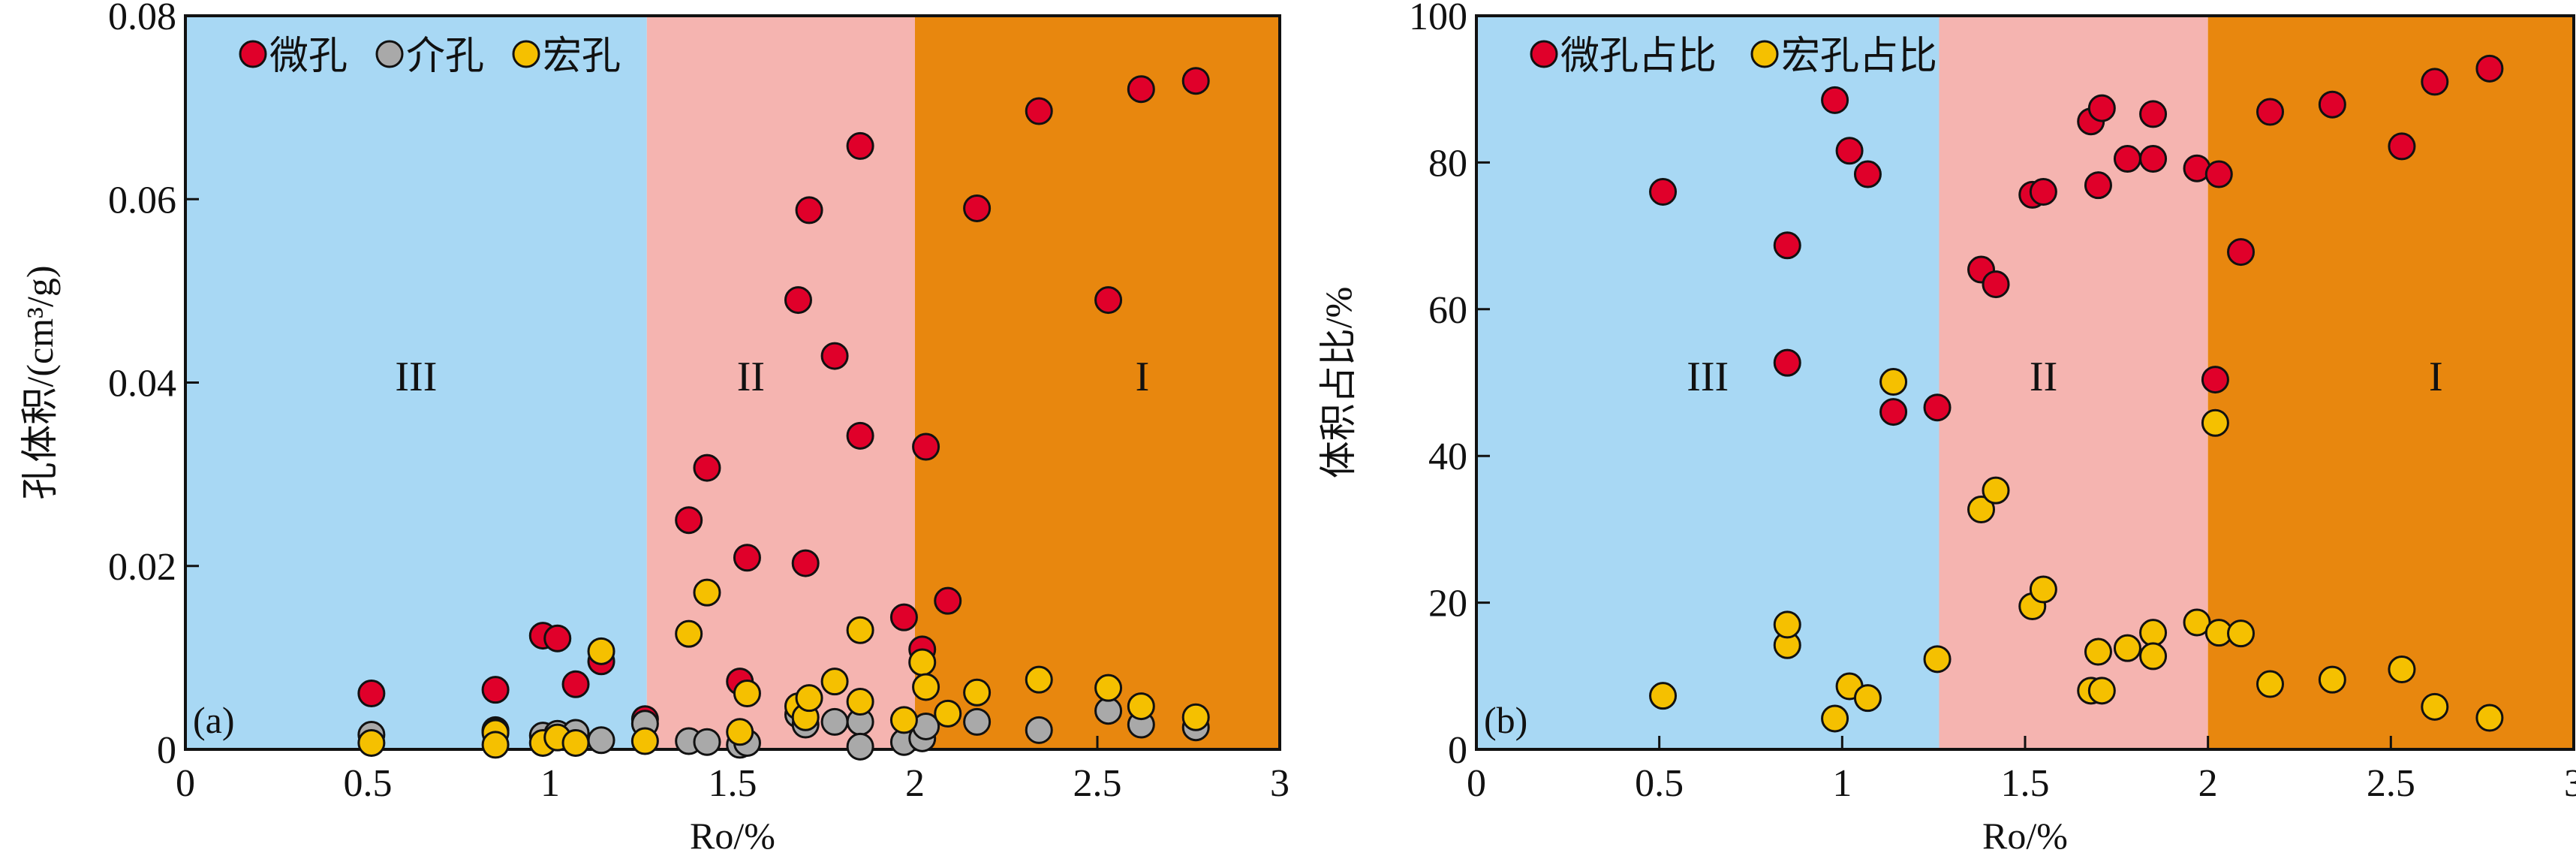 This screenshot has height=868, width=2576. What do you see at coordinates (1097, 382) in the screenshot?
I see `zone-I` at bounding box center [1097, 382].